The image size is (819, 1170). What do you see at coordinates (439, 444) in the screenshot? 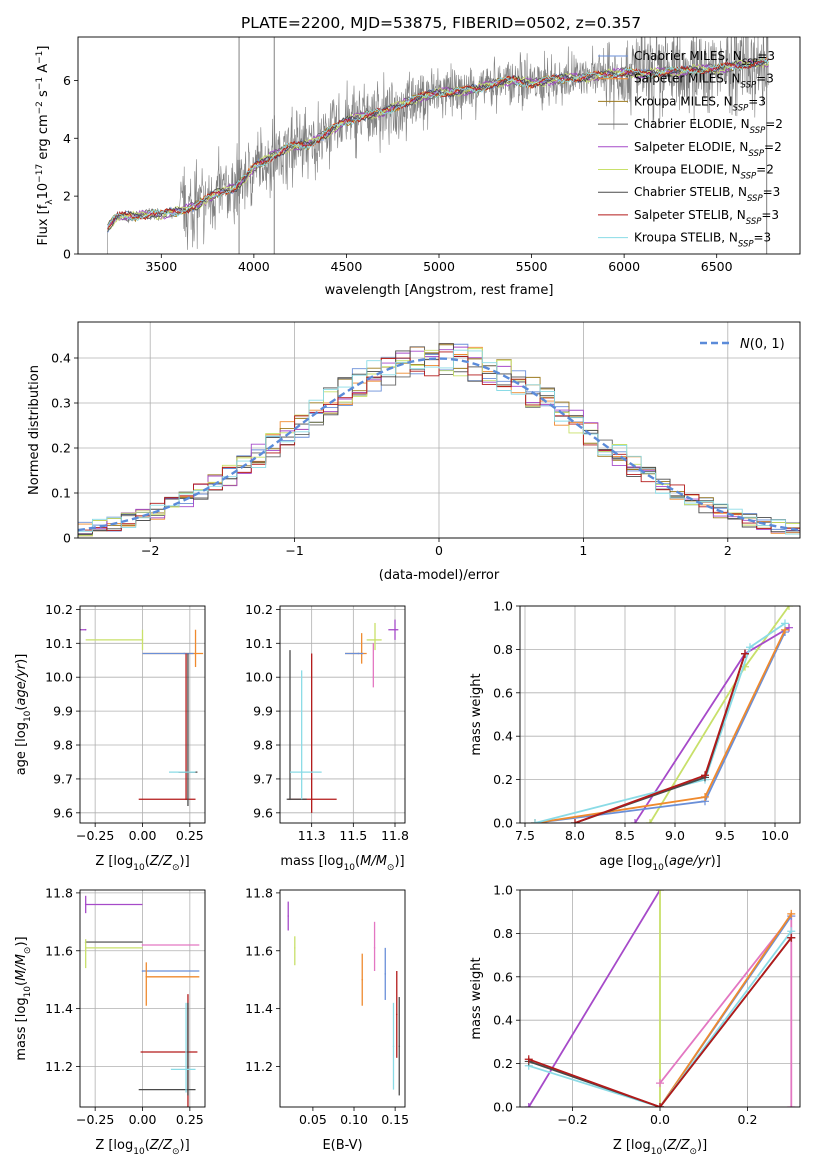
I see `normal-distribution-curve` at bounding box center [439, 444].